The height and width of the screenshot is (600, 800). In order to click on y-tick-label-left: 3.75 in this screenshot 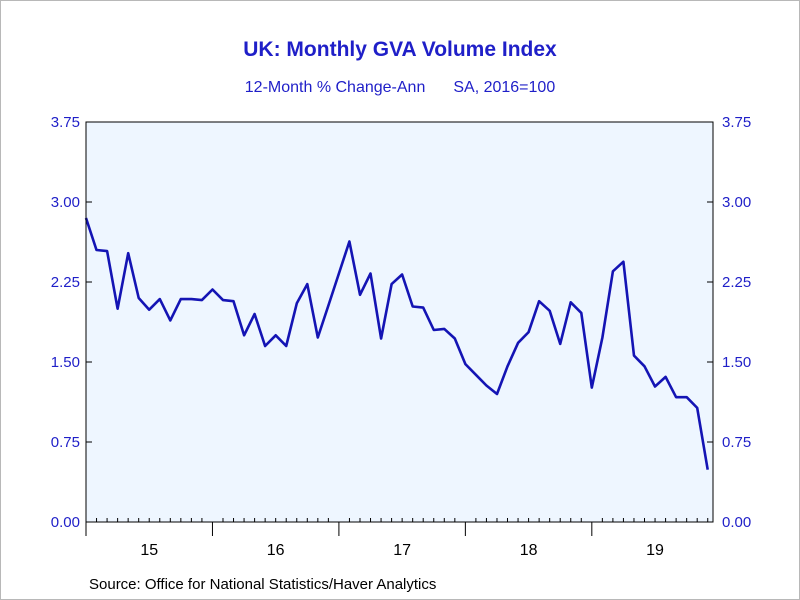, I will do `click(65, 122)`.